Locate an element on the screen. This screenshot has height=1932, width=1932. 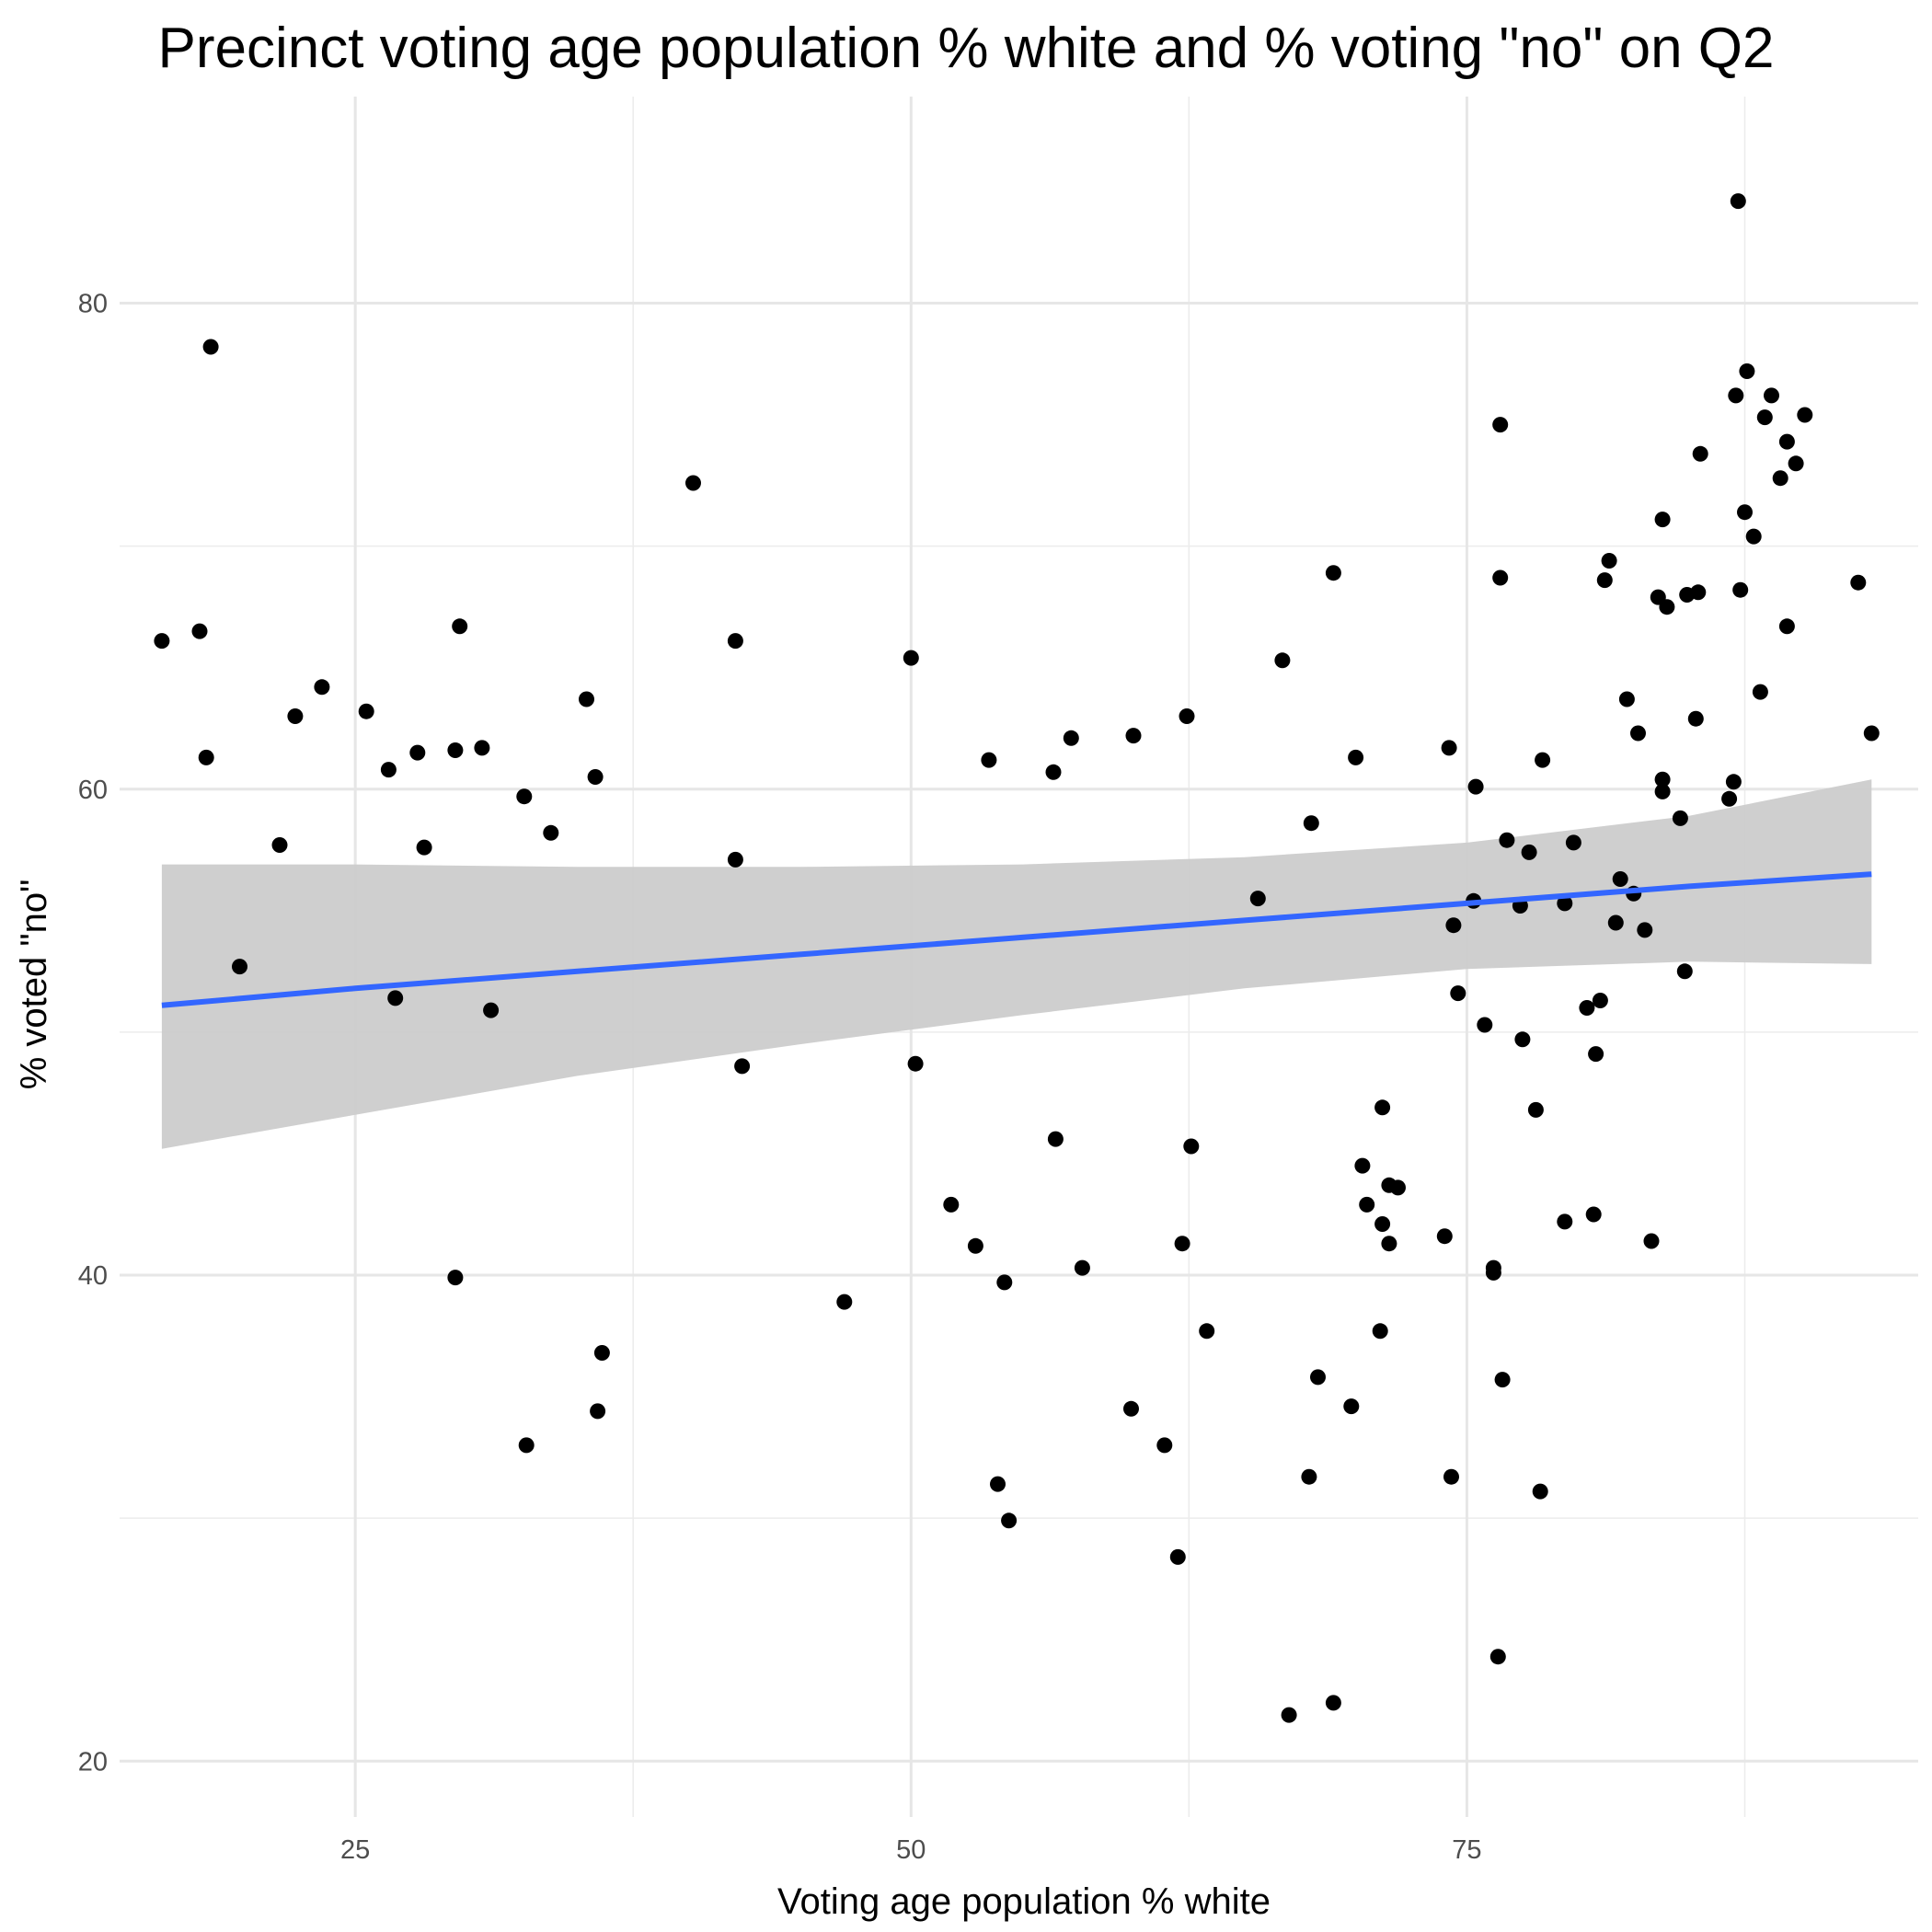
x-tick-label: 50 is located at coordinates (911, 1850).